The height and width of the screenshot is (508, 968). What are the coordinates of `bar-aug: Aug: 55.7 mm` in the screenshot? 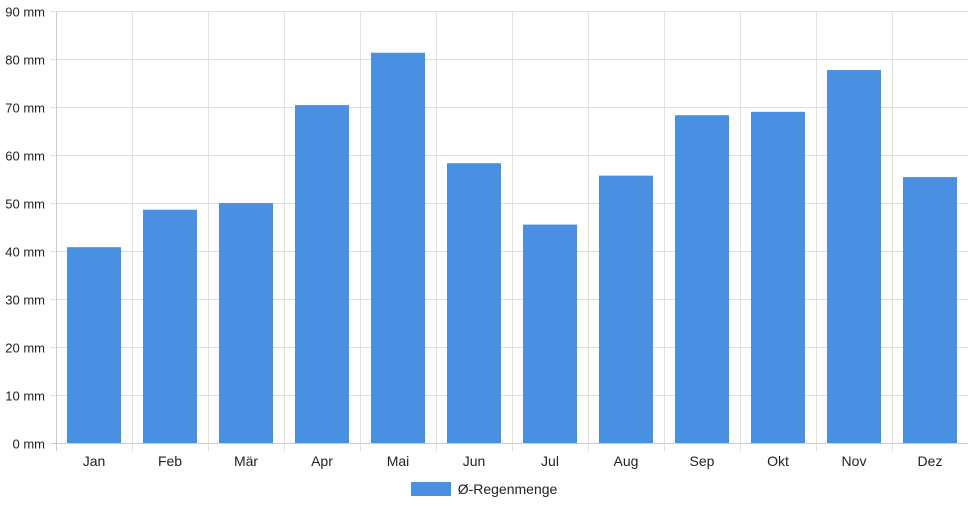 It's located at (626, 309).